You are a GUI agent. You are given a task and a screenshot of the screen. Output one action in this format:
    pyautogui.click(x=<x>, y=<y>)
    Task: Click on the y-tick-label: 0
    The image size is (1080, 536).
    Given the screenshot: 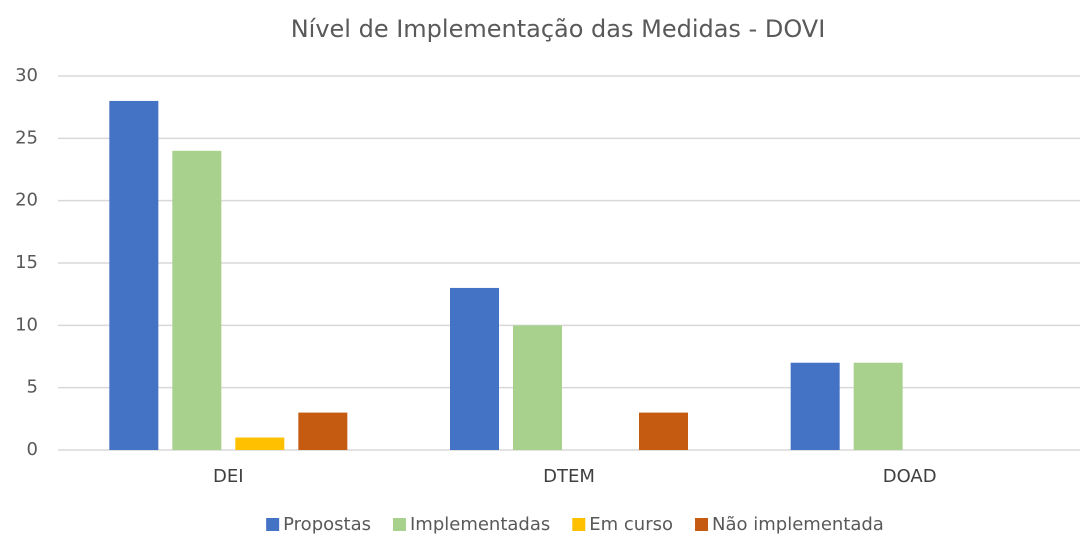 What is the action you would take?
    pyautogui.click(x=32, y=449)
    